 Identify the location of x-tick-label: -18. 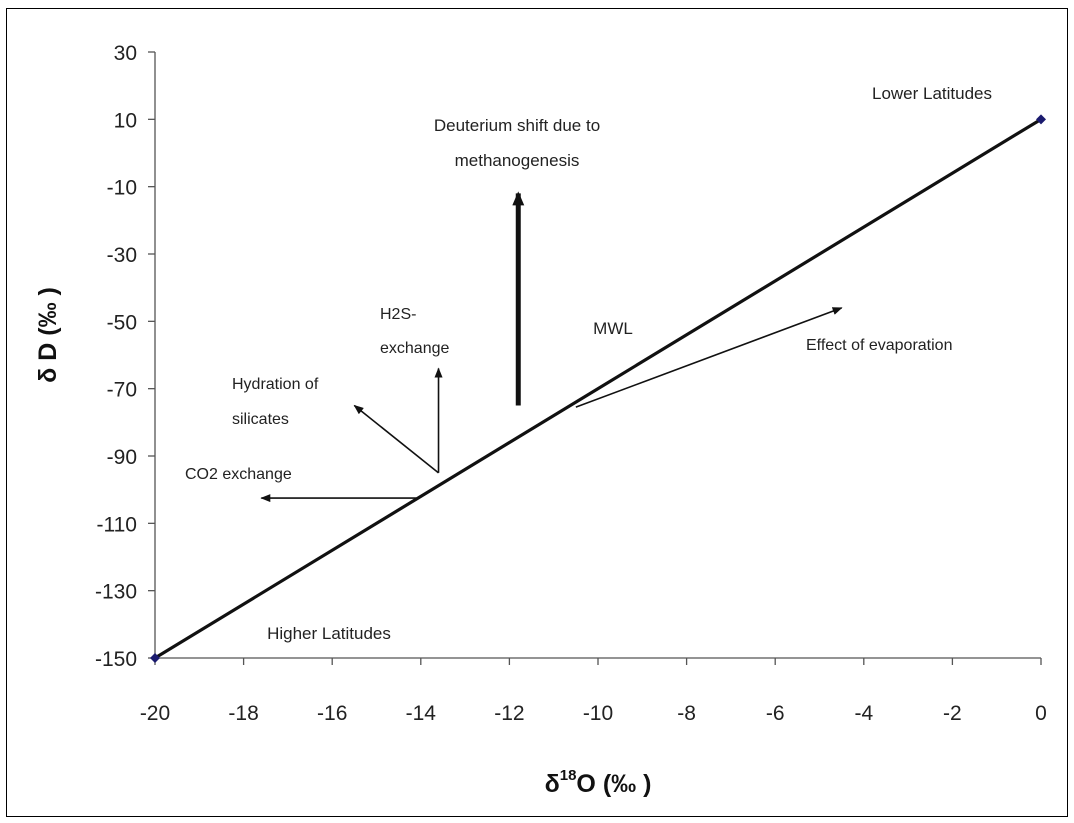
(243, 713).